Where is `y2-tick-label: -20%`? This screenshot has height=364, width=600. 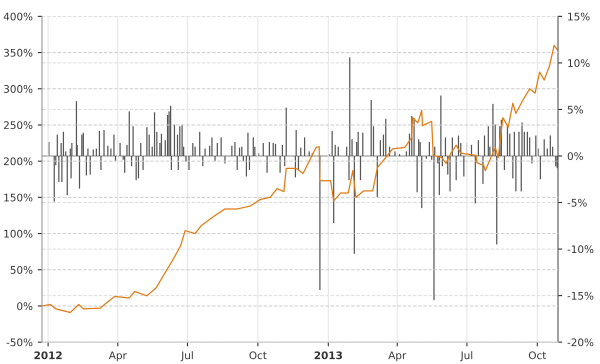 y2-tick-label: -20% is located at coordinates (581, 342).